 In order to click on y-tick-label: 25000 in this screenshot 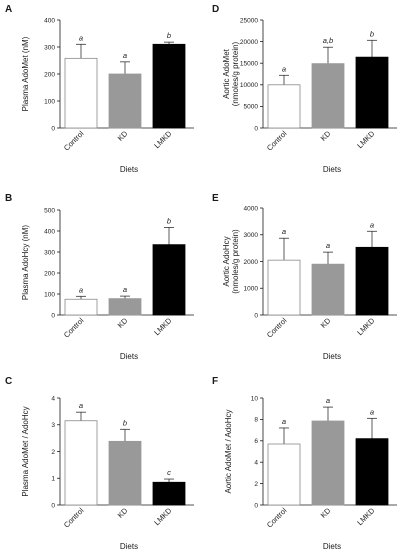, I will do `click(249, 20)`.